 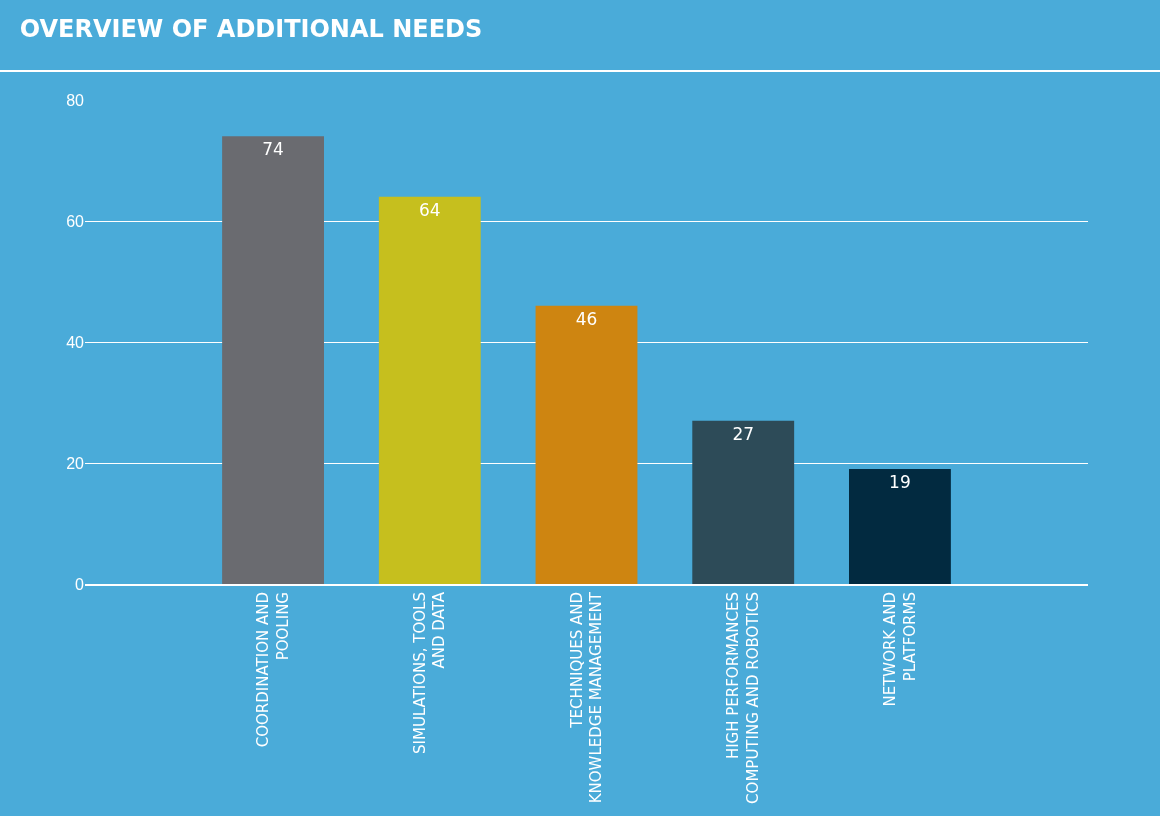 I want to click on data-label: 64, so click(x=429, y=209).